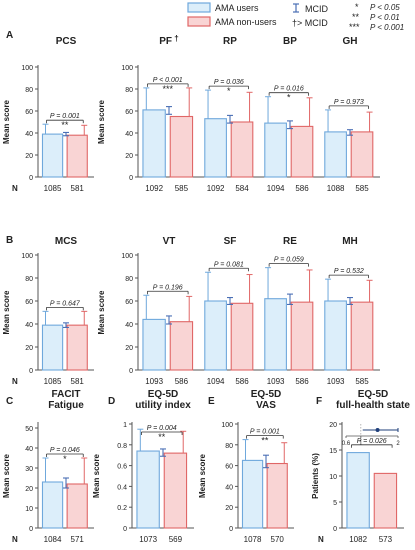 This screenshot has height=550, width=415. Describe the element at coordinates (29, 429) in the screenshot. I see `y-tick-label: 50` at that location.